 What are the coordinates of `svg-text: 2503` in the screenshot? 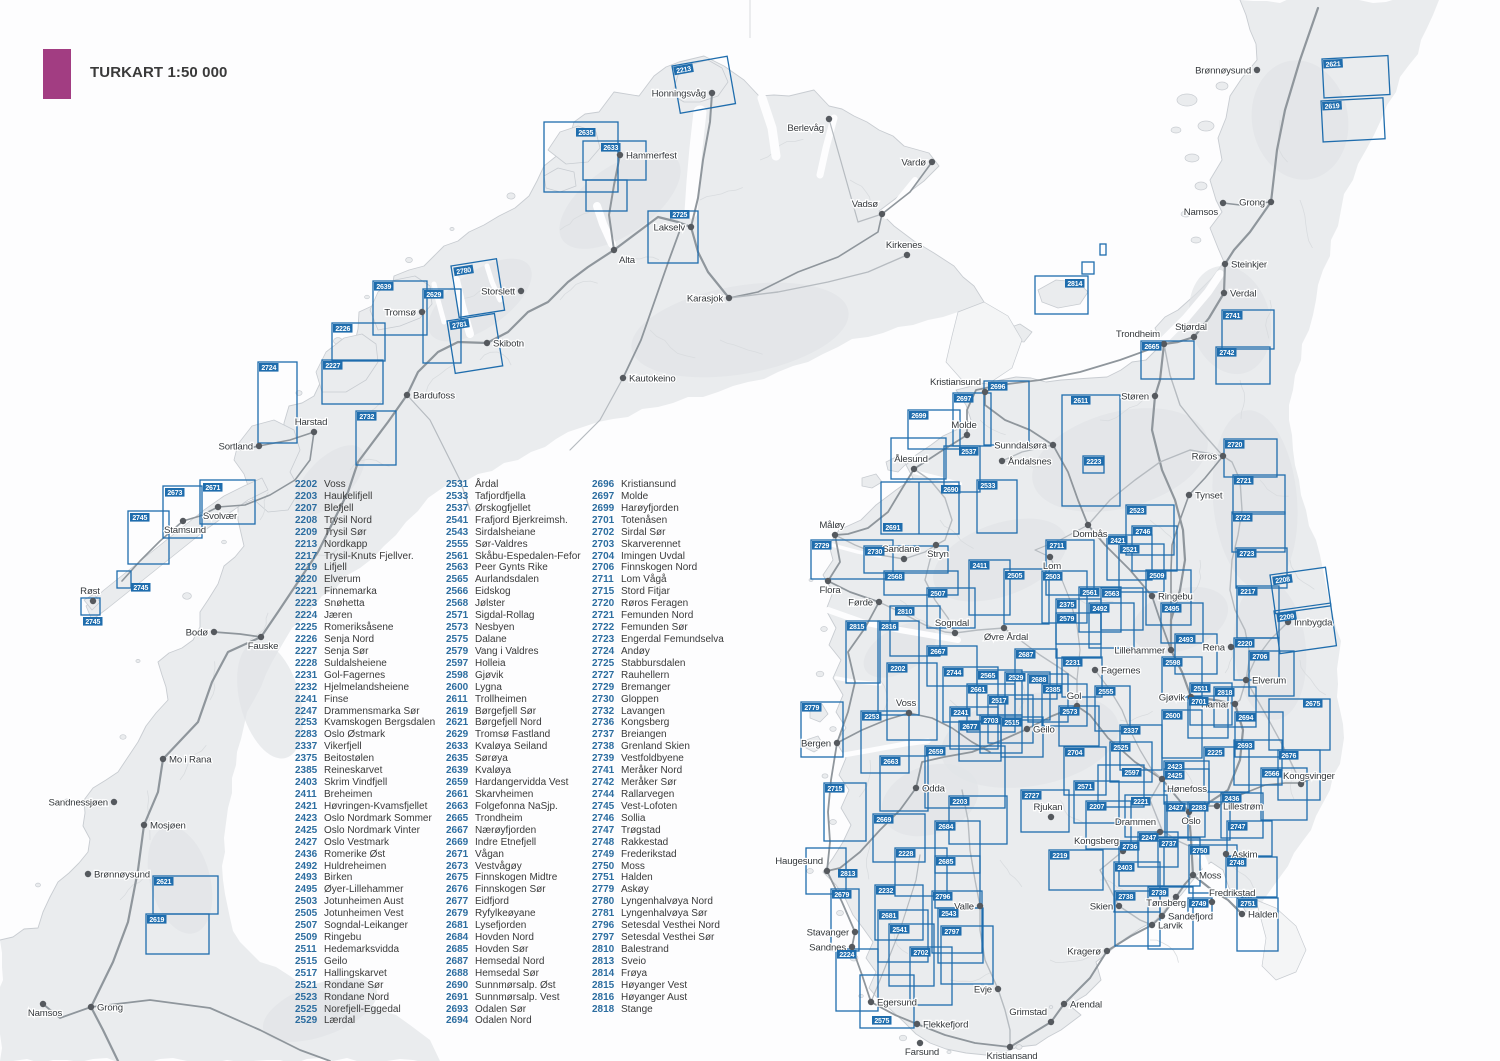 It's located at (1052, 577).